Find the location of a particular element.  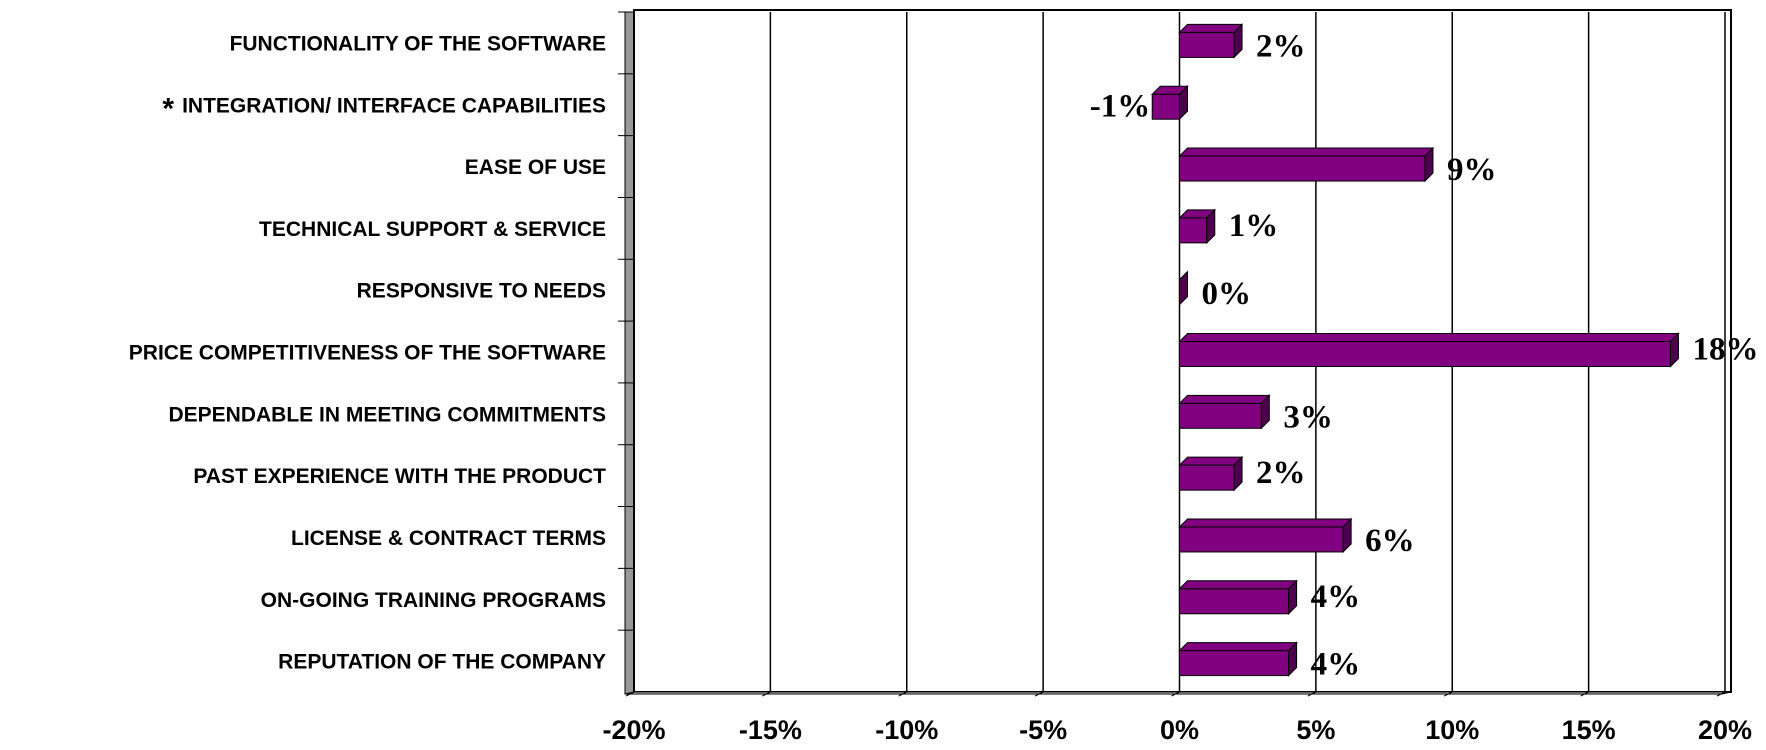

value-label: 18% is located at coordinates (1725, 350).